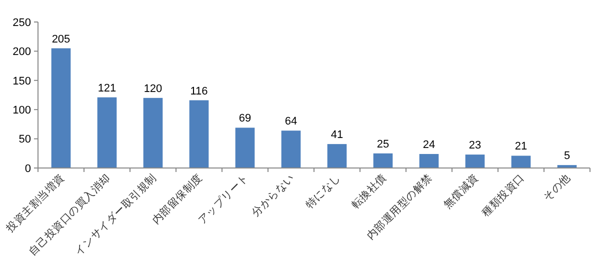 Image resolution: width=600 pixels, height=280 pixels. Describe the element at coordinates (291, 122) in the screenshot. I see `data-label: 64` at that location.